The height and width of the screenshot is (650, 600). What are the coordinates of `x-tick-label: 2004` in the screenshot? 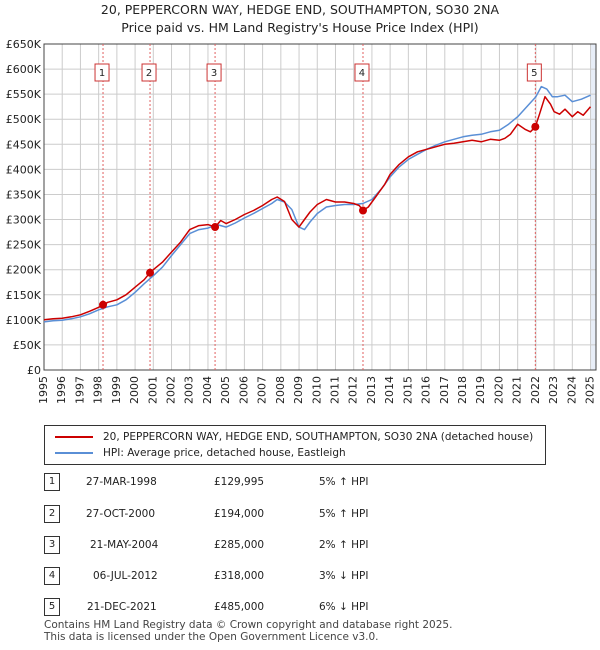 It's located at (207, 390).